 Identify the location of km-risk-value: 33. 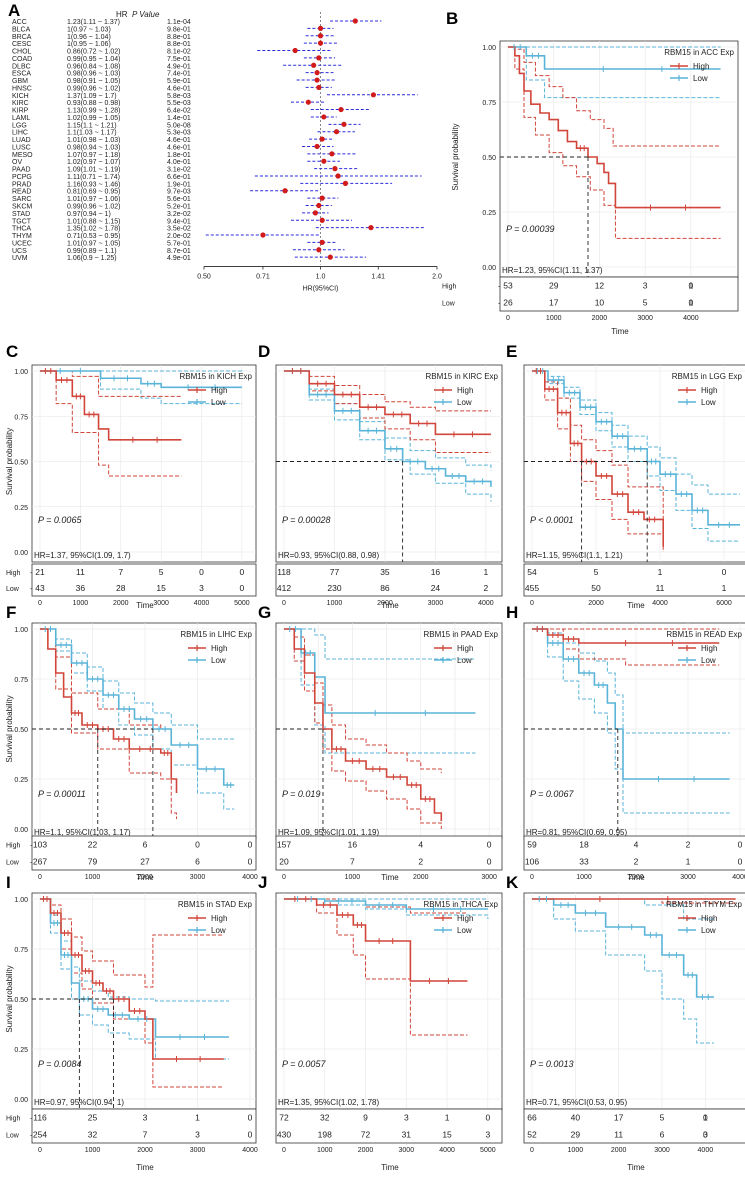
(584, 862).